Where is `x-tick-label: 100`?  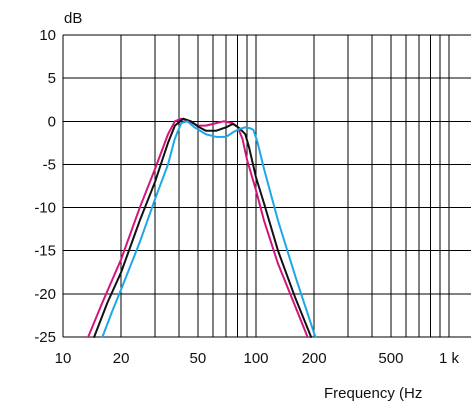 x-tick-label: 100 is located at coordinates (255, 358).